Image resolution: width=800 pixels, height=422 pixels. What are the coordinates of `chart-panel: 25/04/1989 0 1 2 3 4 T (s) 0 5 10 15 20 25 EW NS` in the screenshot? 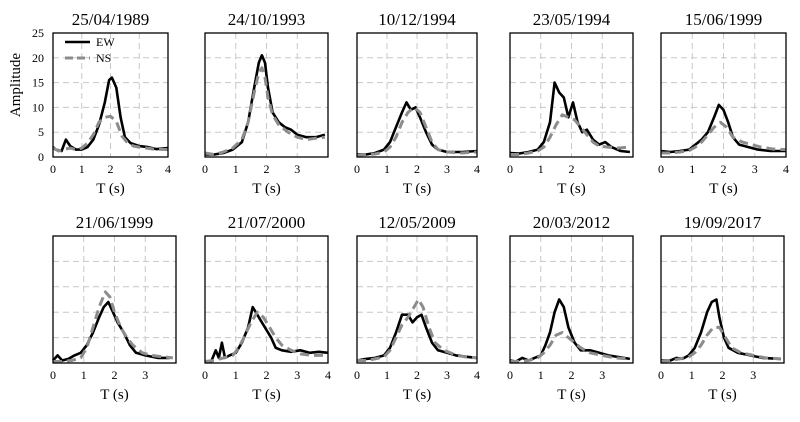 It's located at (101, 103).